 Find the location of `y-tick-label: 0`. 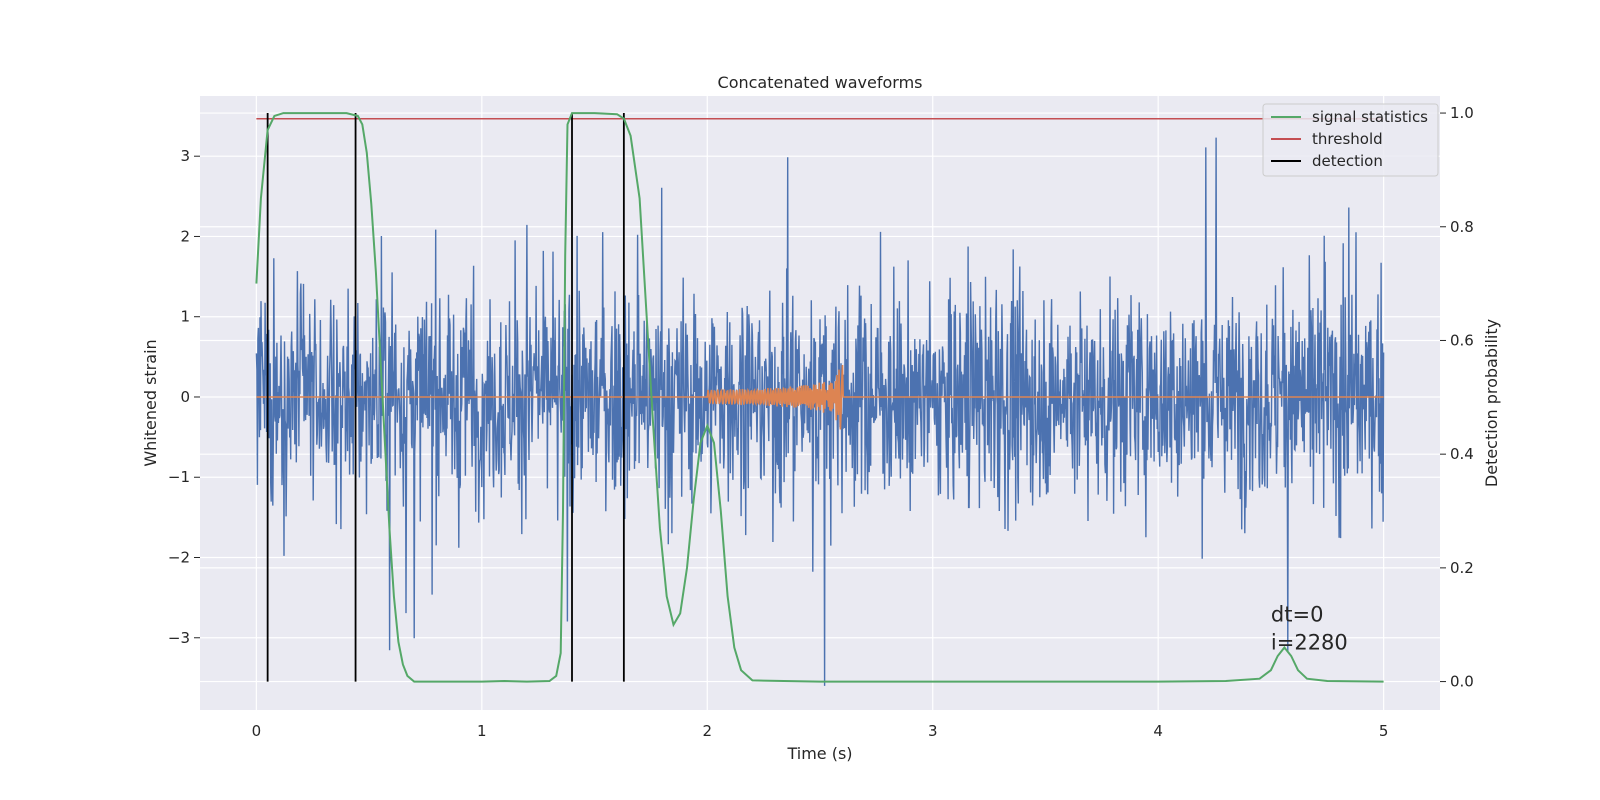

y-tick-label: 0 is located at coordinates (185, 397).